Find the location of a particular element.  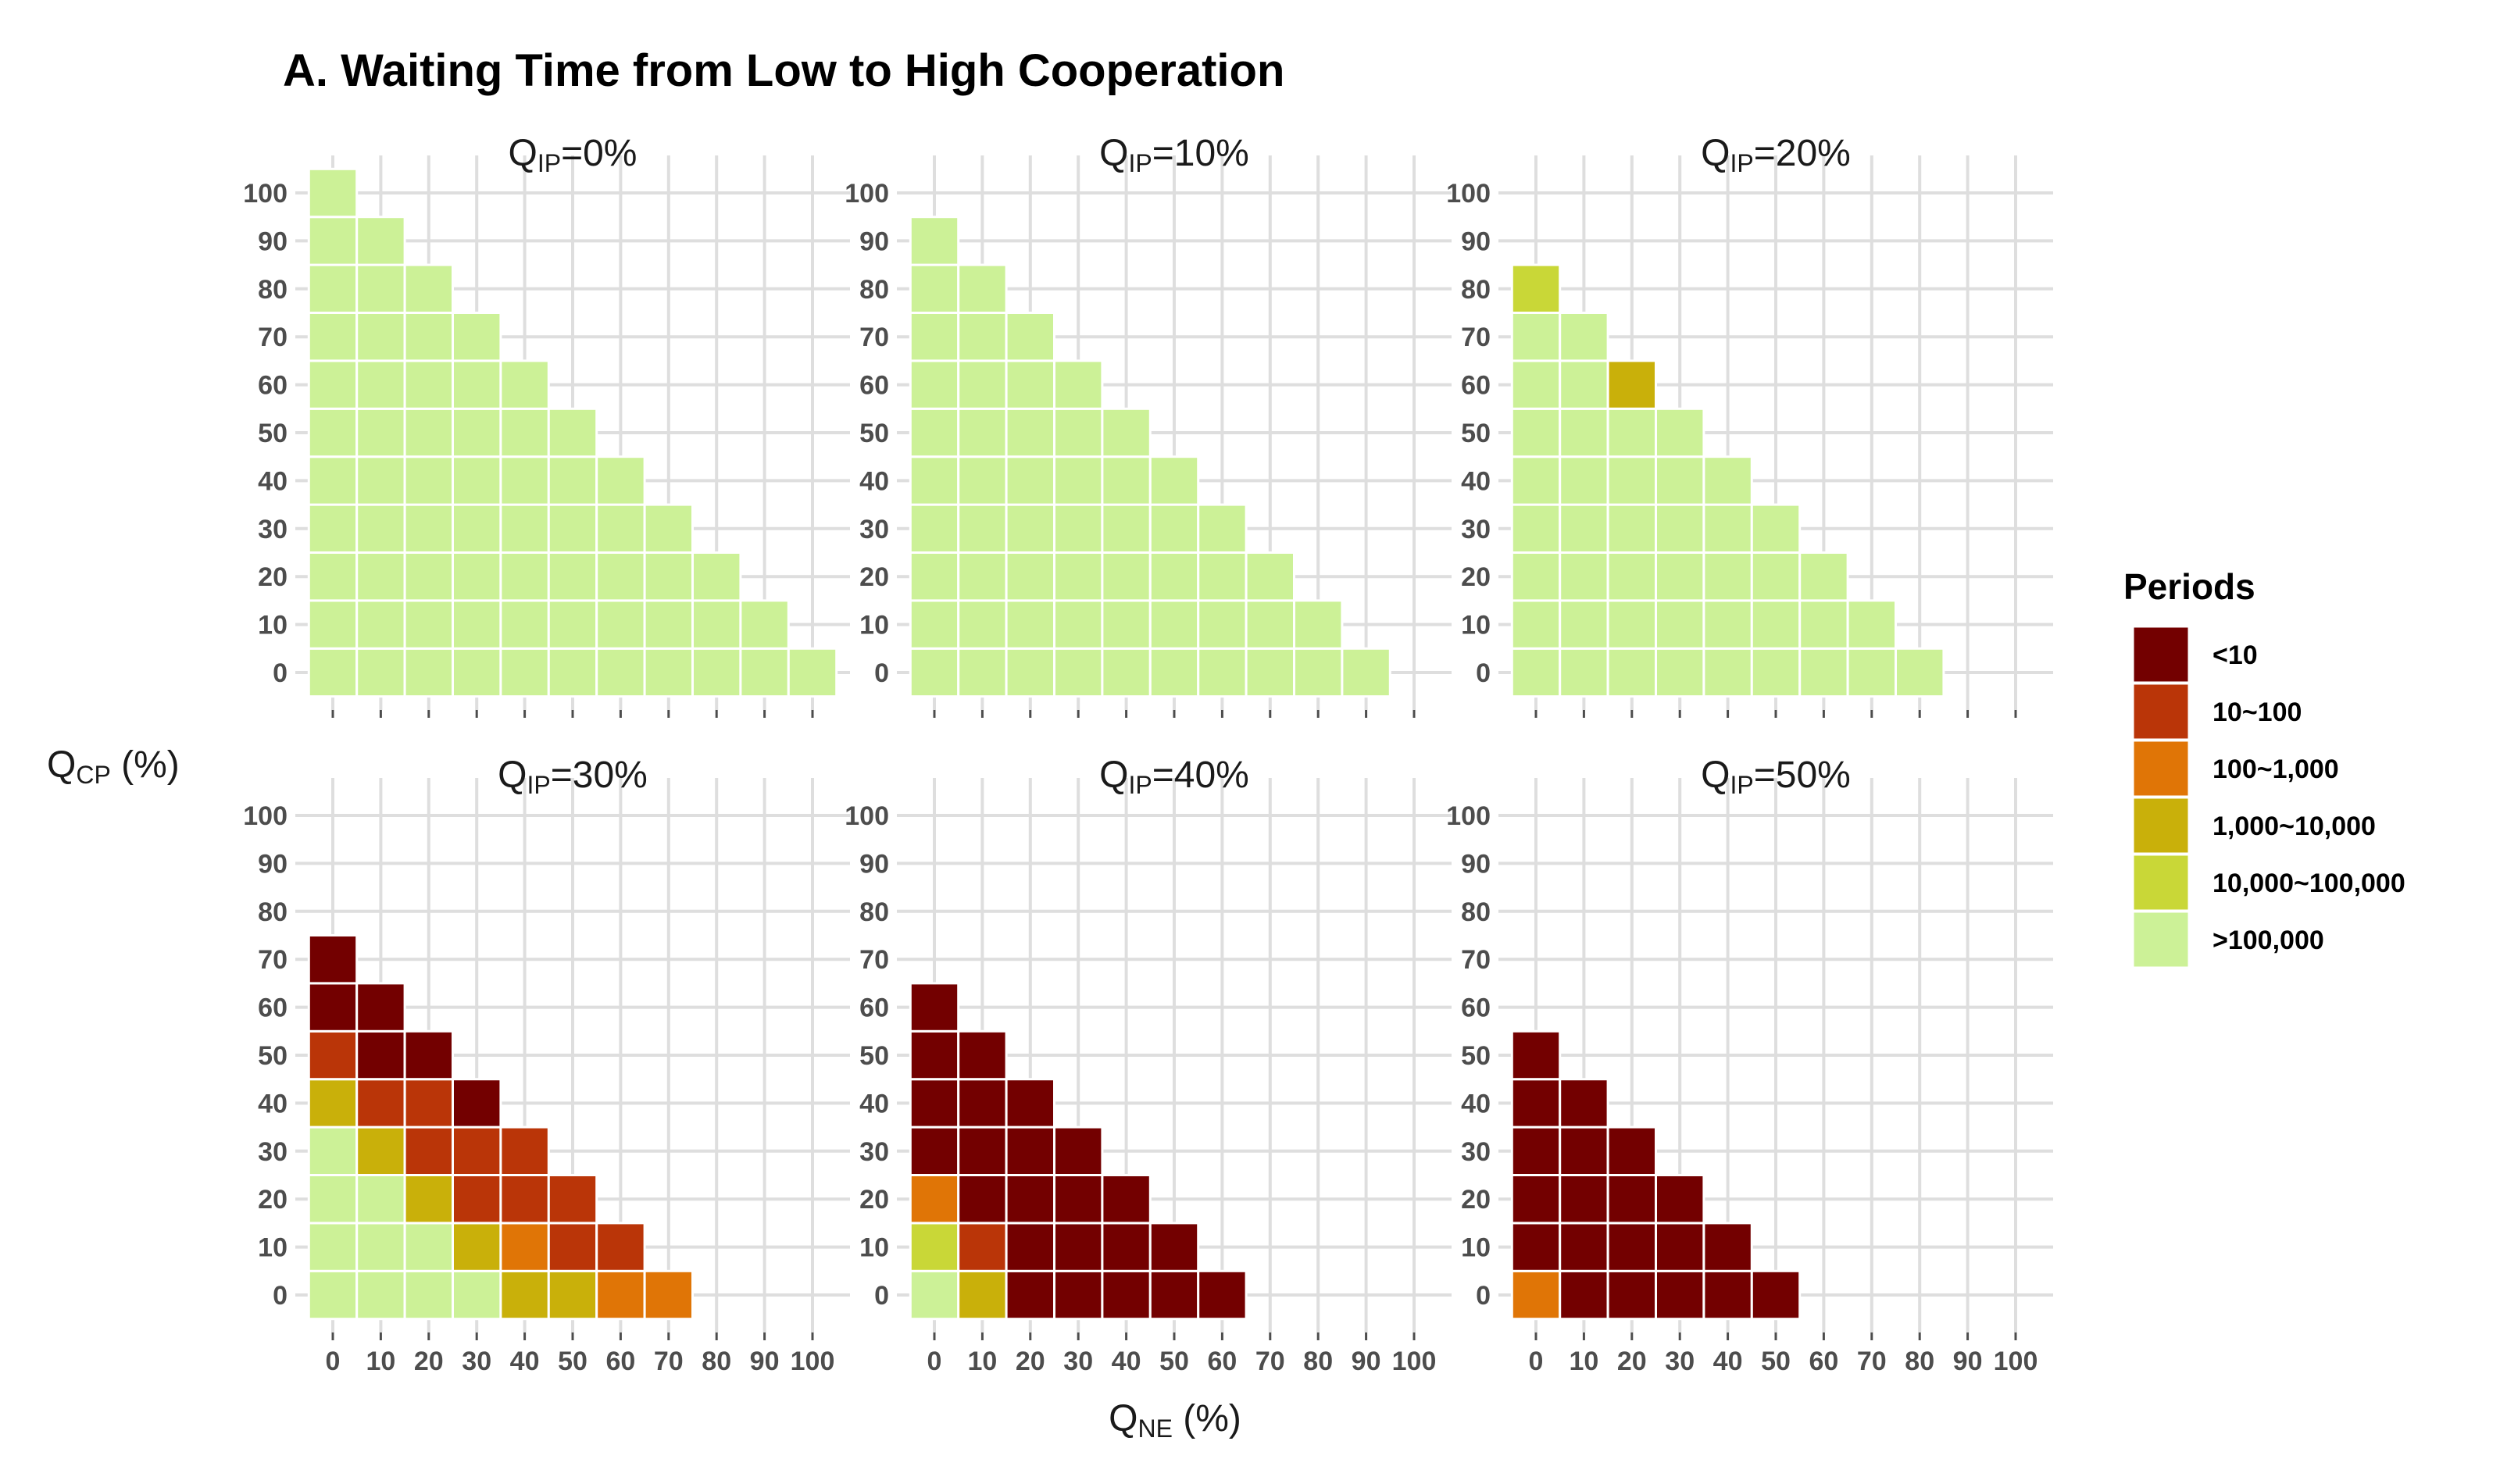

heatmap-cell: QNE=50, QCP=50 is located at coordinates (572, 432).